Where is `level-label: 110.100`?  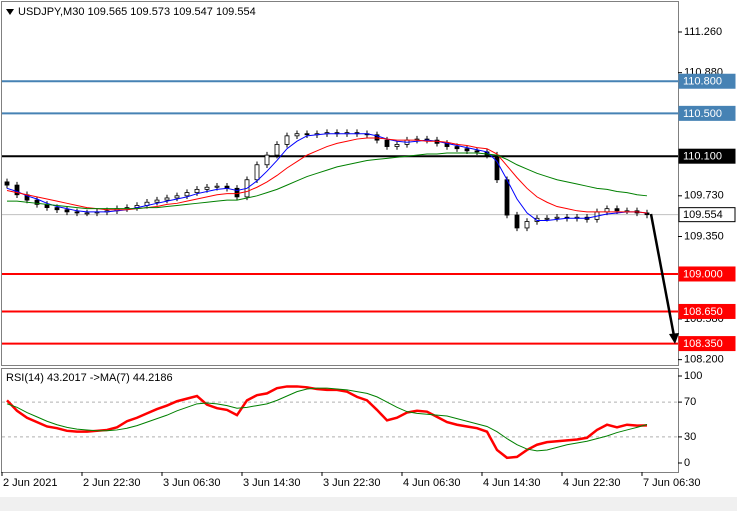
level-label: 110.100 is located at coordinates (702, 157).